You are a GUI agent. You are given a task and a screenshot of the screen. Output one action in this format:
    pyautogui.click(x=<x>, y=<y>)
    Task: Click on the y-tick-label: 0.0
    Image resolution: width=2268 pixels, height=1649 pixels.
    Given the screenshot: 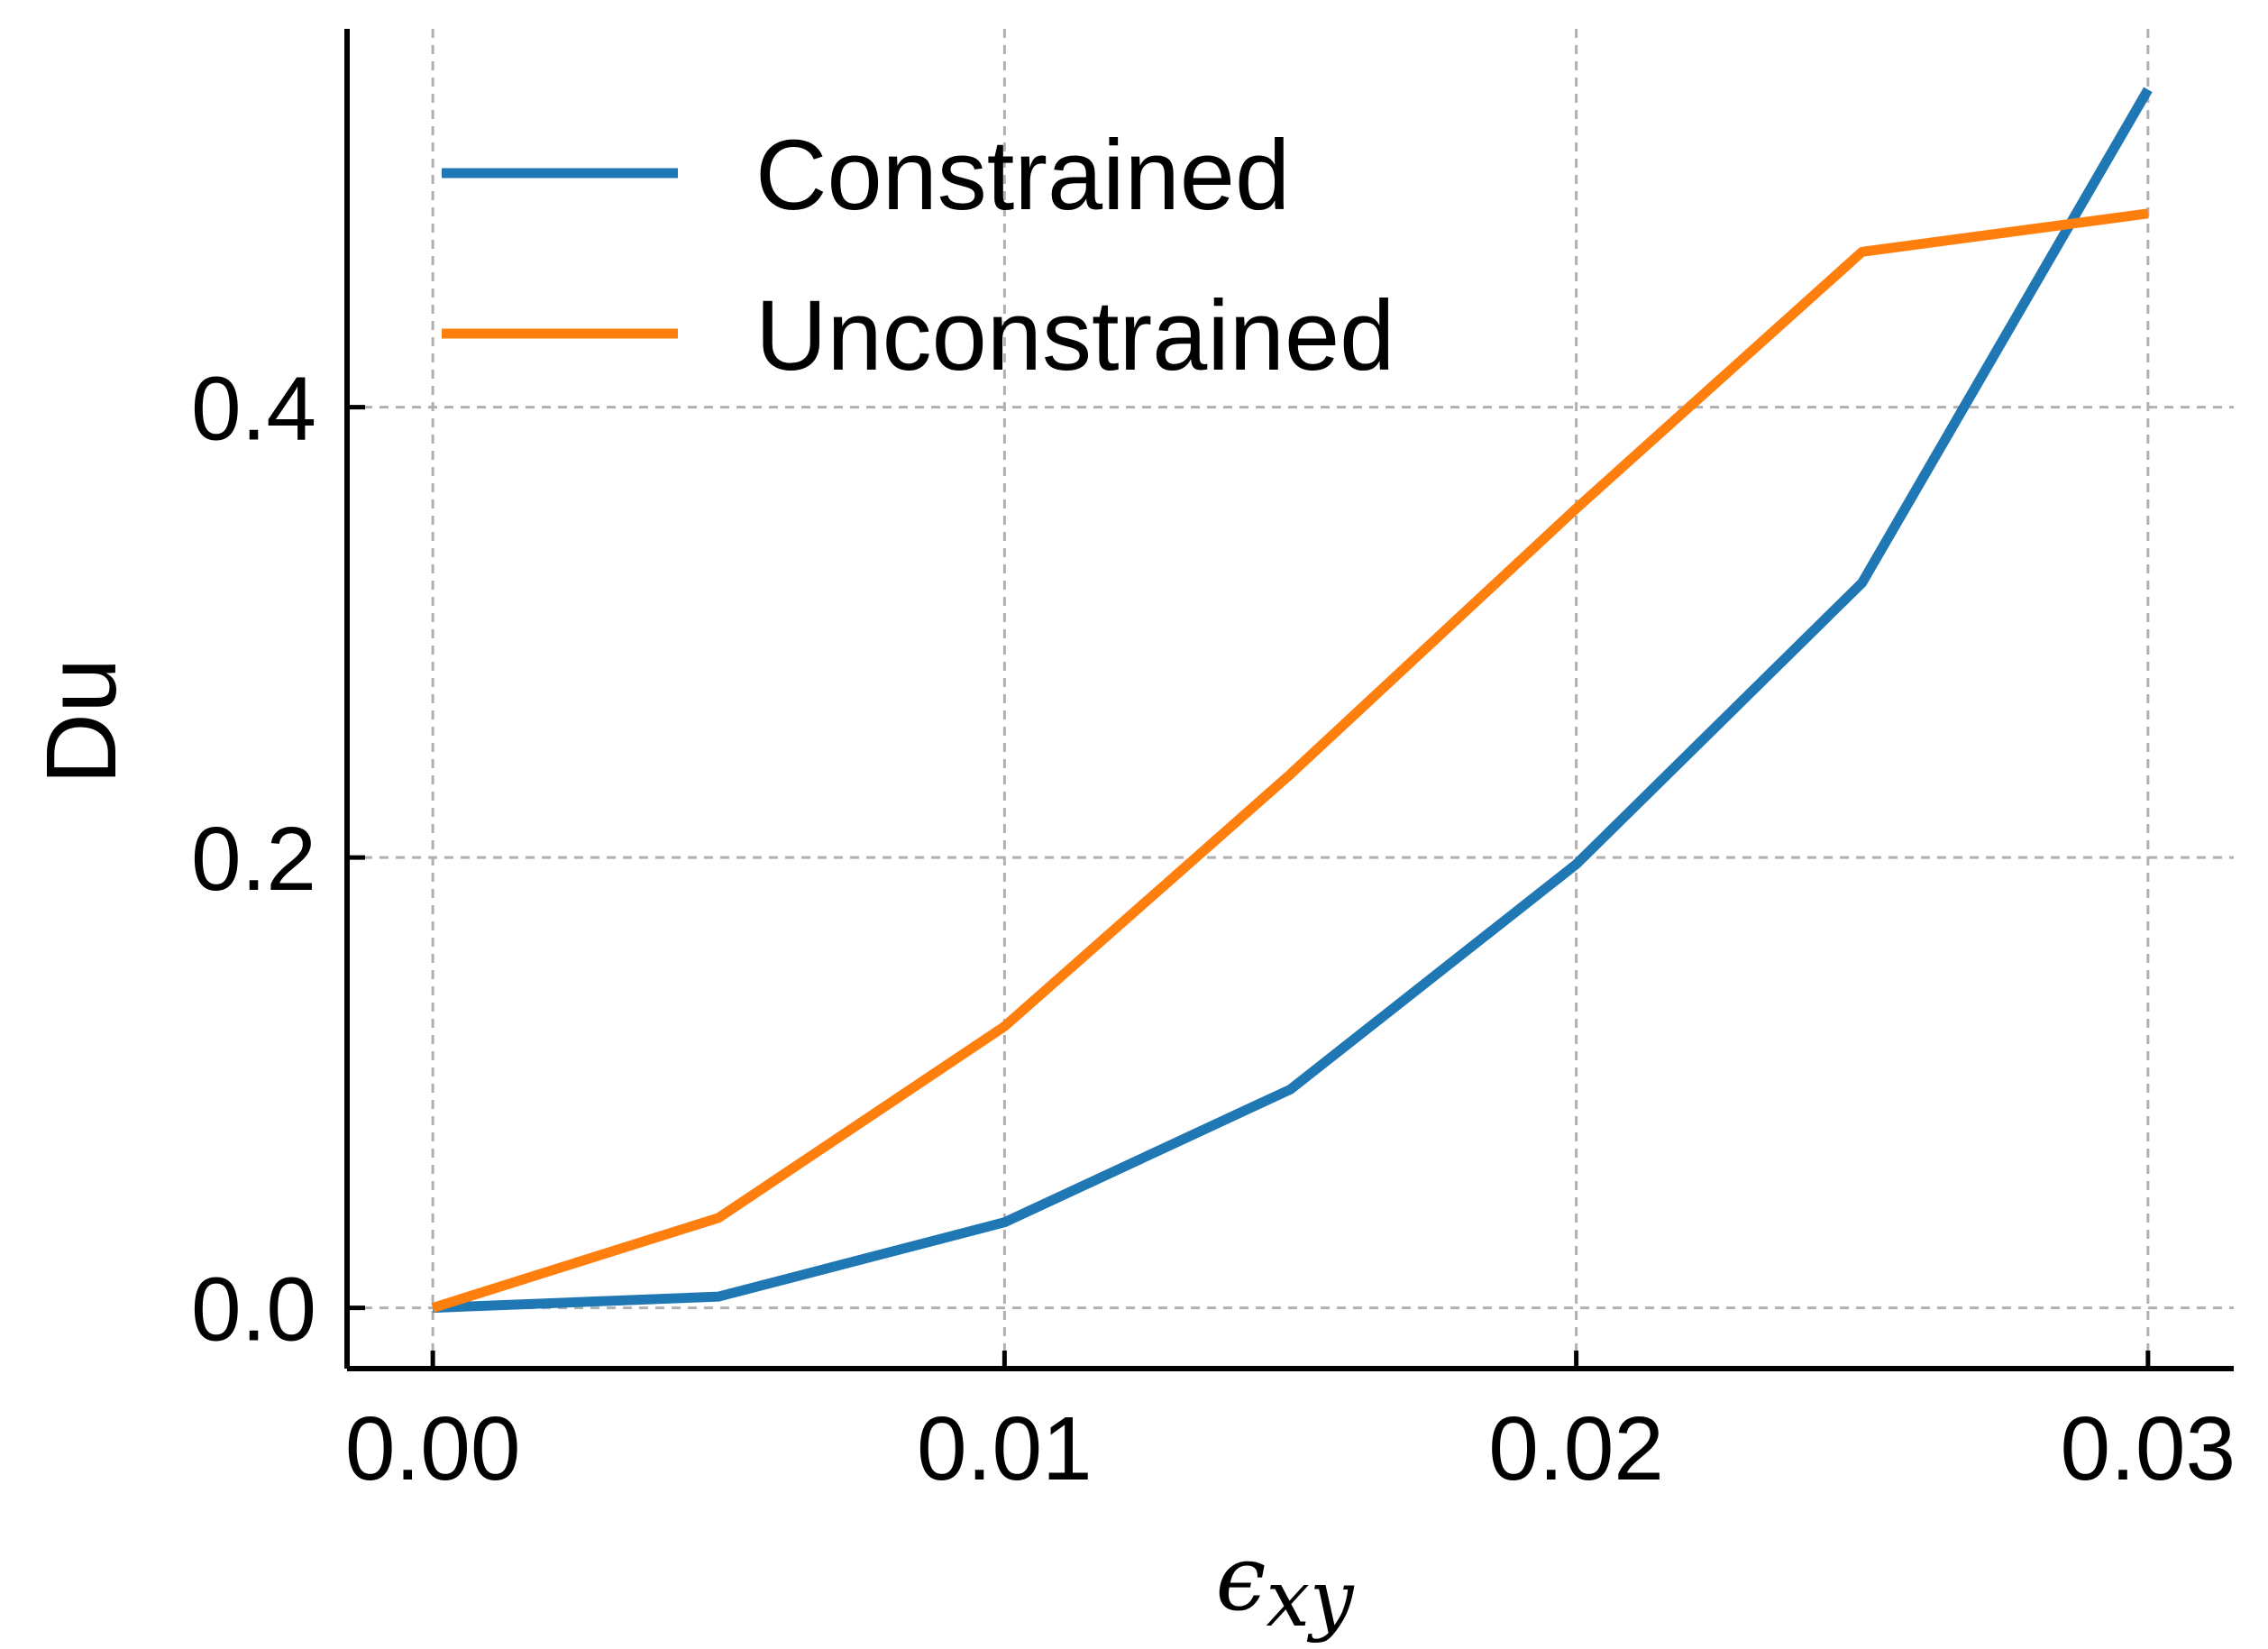 What is the action you would take?
    pyautogui.click(x=254, y=1310)
    